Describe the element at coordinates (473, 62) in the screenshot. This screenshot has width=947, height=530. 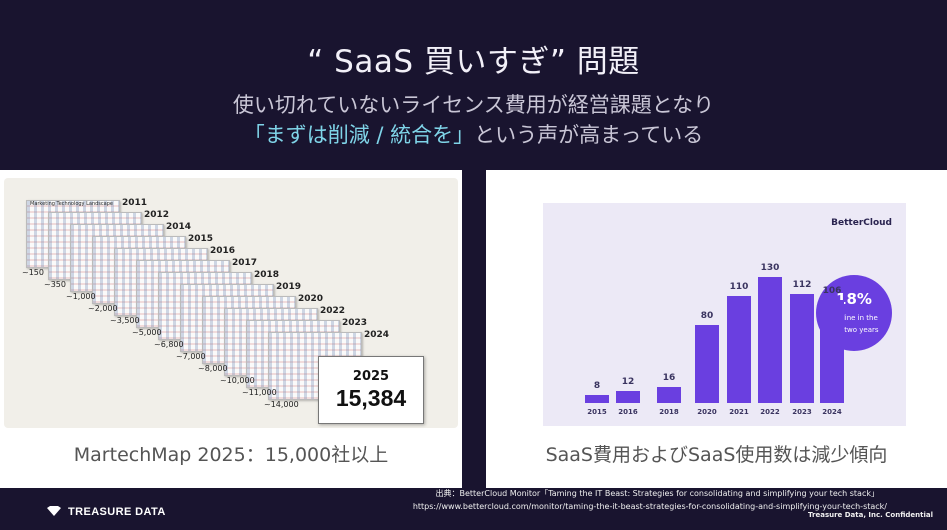
I see `slide-title: “ SaaS 買いすぎ” 問題` at that location.